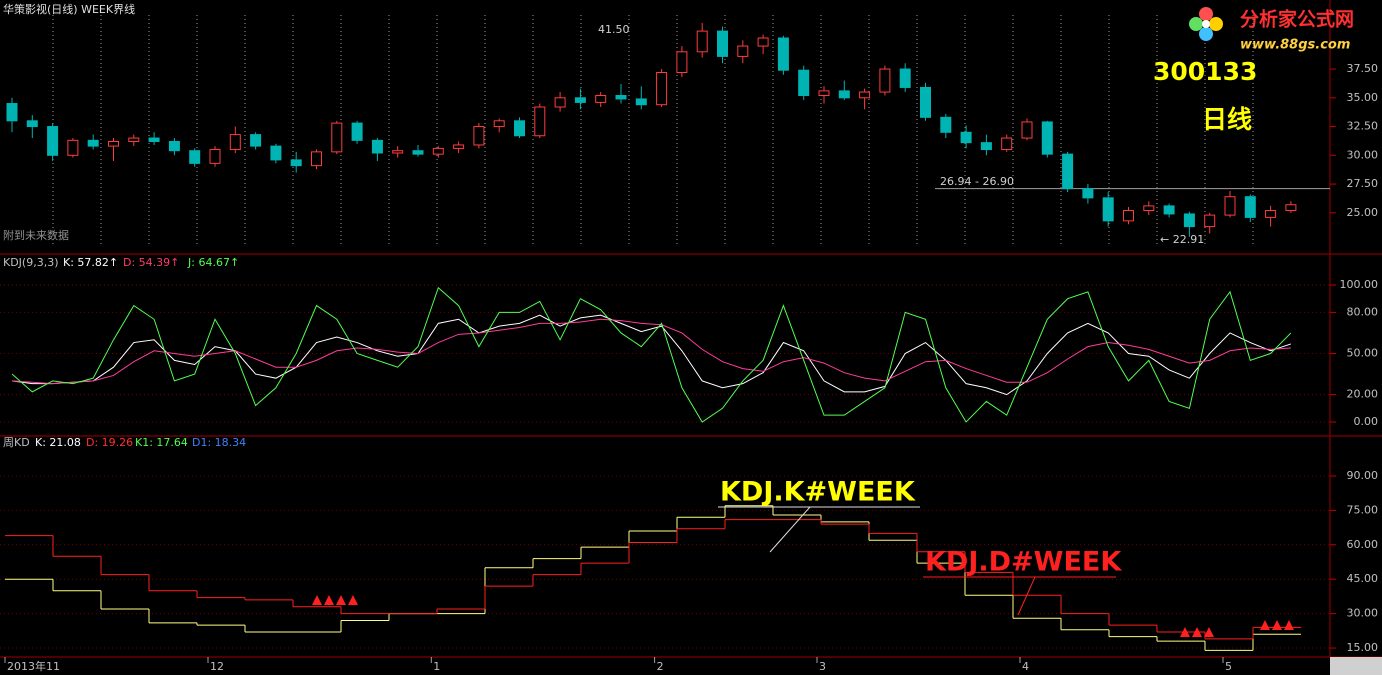  What do you see at coordinates (818, 492) in the screenshot?
I see `annotation: KDJ.K#WEEK` at bounding box center [818, 492].